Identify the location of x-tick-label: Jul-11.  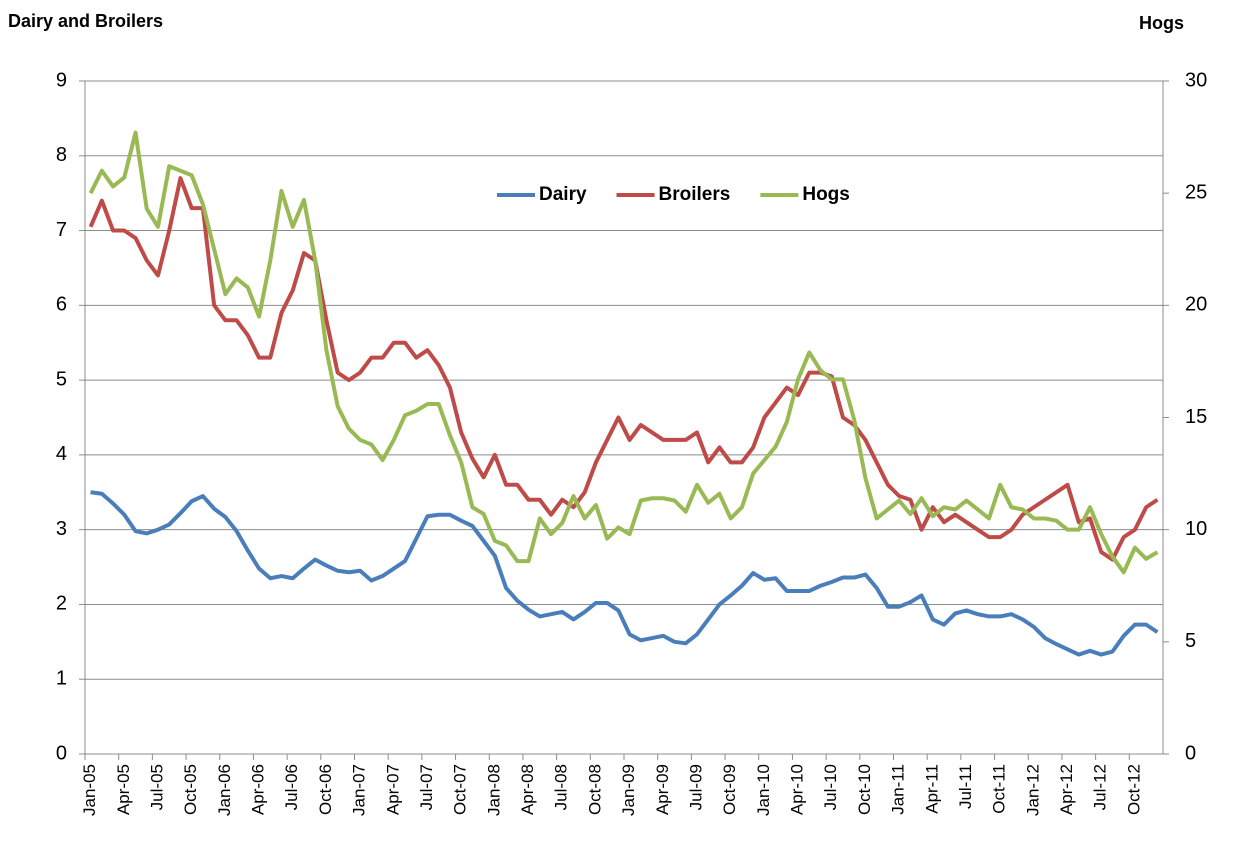
(965, 786).